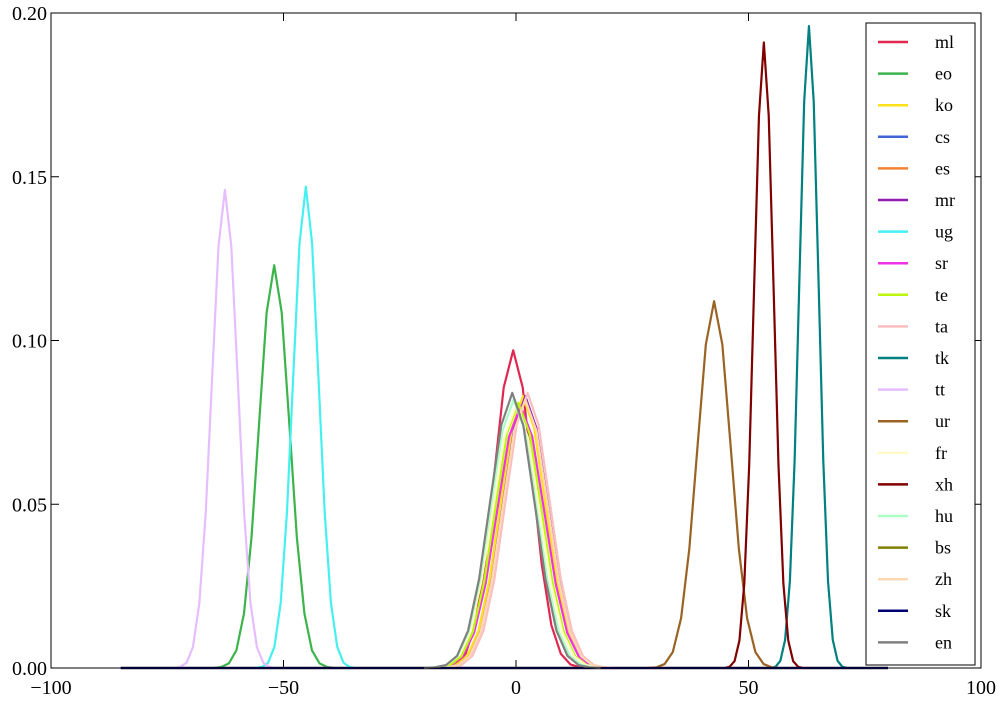 This screenshot has height=701, width=1004. Describe the element at coordinates (944, 516) in the screenshot. I see `legend-label: hu` at that location.